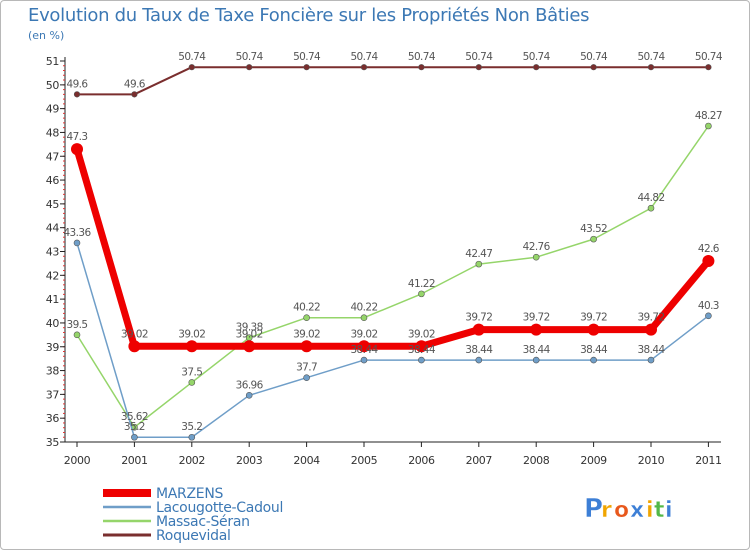 Image resolution: width=750 pixels, height=550 pixels. I want to click on x-tick-label: 2007, so click(479, 460).